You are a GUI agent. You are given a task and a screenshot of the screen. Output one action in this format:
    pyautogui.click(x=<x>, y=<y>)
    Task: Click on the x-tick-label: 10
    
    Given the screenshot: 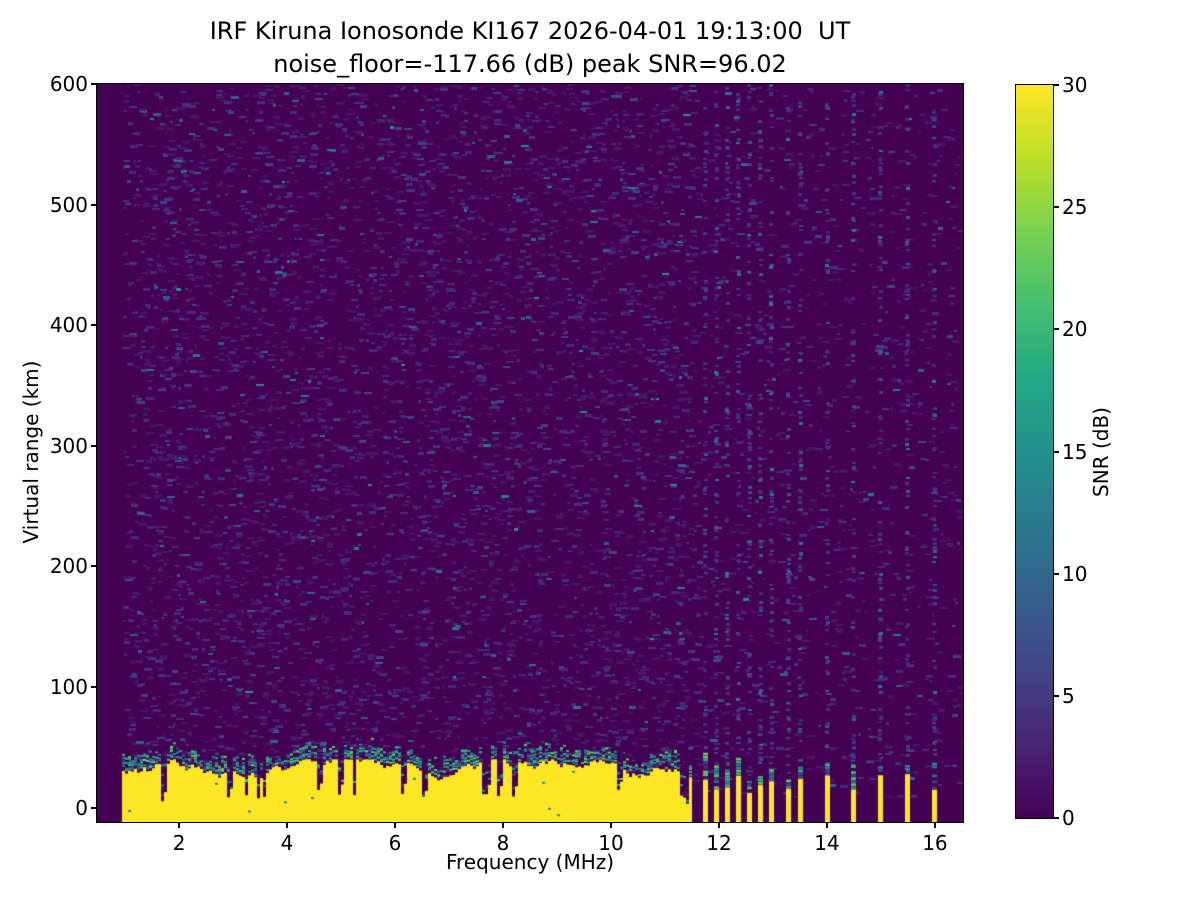 What is the action you would take?
    pyautogui.click(x=611, y=843)
    